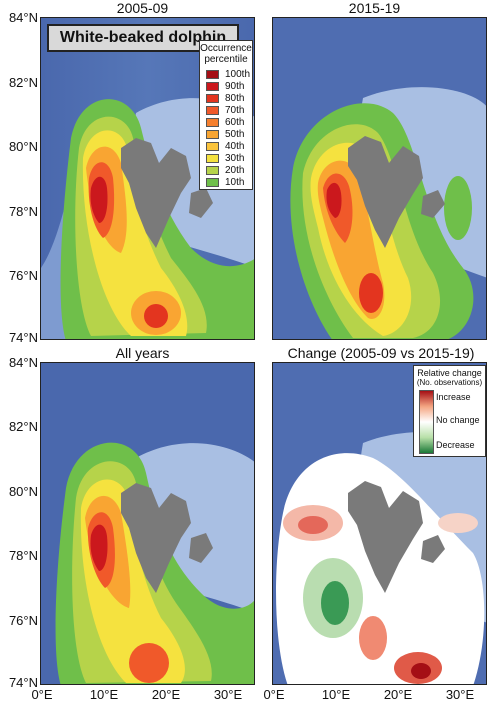 The image size is (493, 706). What do you see at coordinates (373, 638) in the screenshot?
I see `change-increase-south` at bounding box center [373, 638].